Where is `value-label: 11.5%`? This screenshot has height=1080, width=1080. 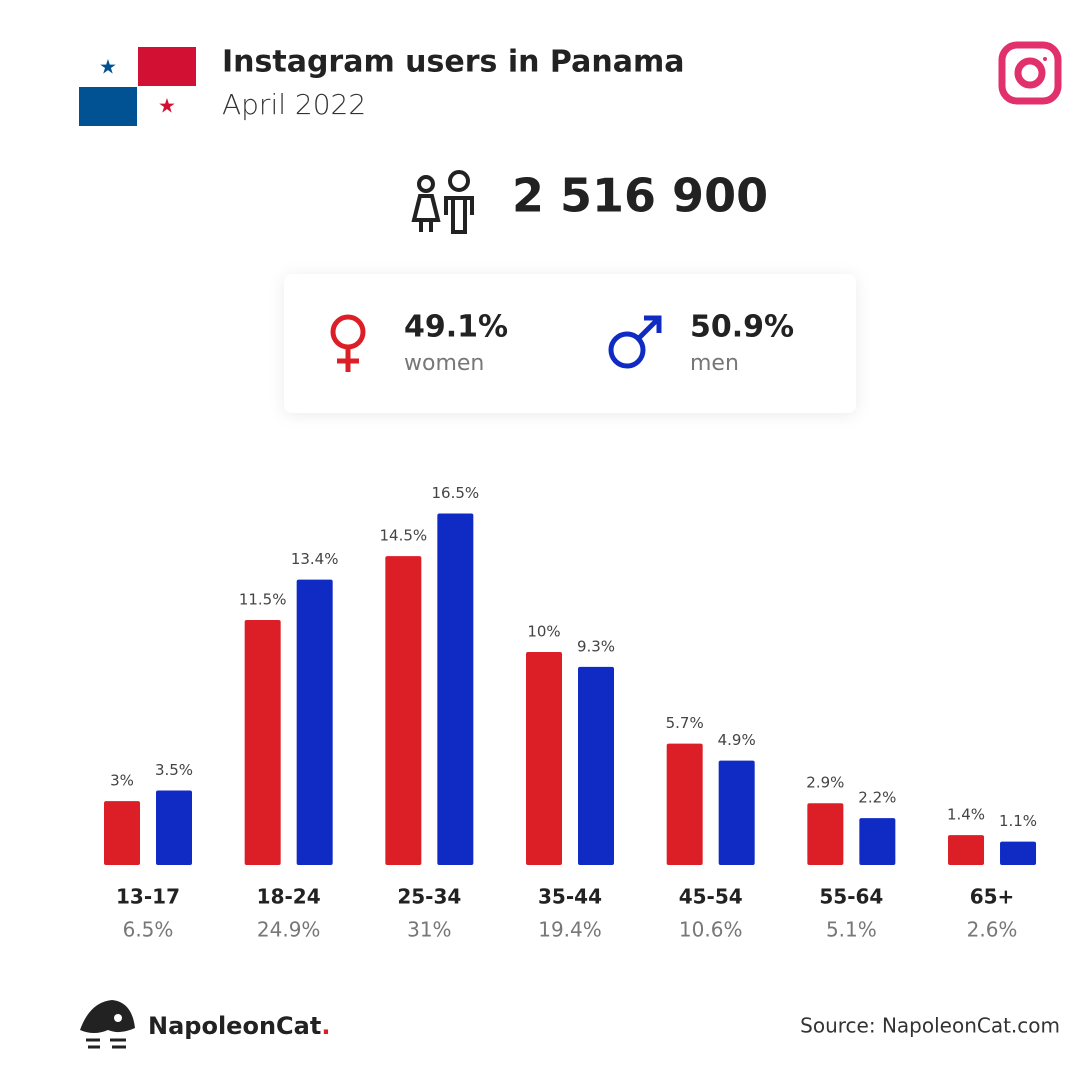 value-label: 11.5% is located at coordinates (263, 600).